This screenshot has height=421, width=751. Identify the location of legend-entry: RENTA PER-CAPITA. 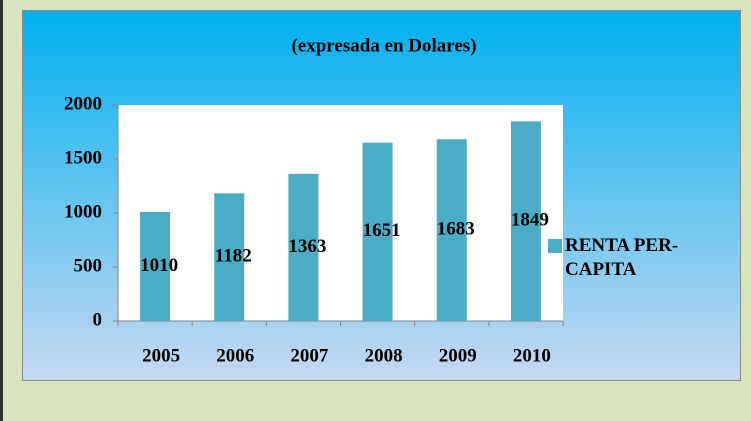
(622, 257).